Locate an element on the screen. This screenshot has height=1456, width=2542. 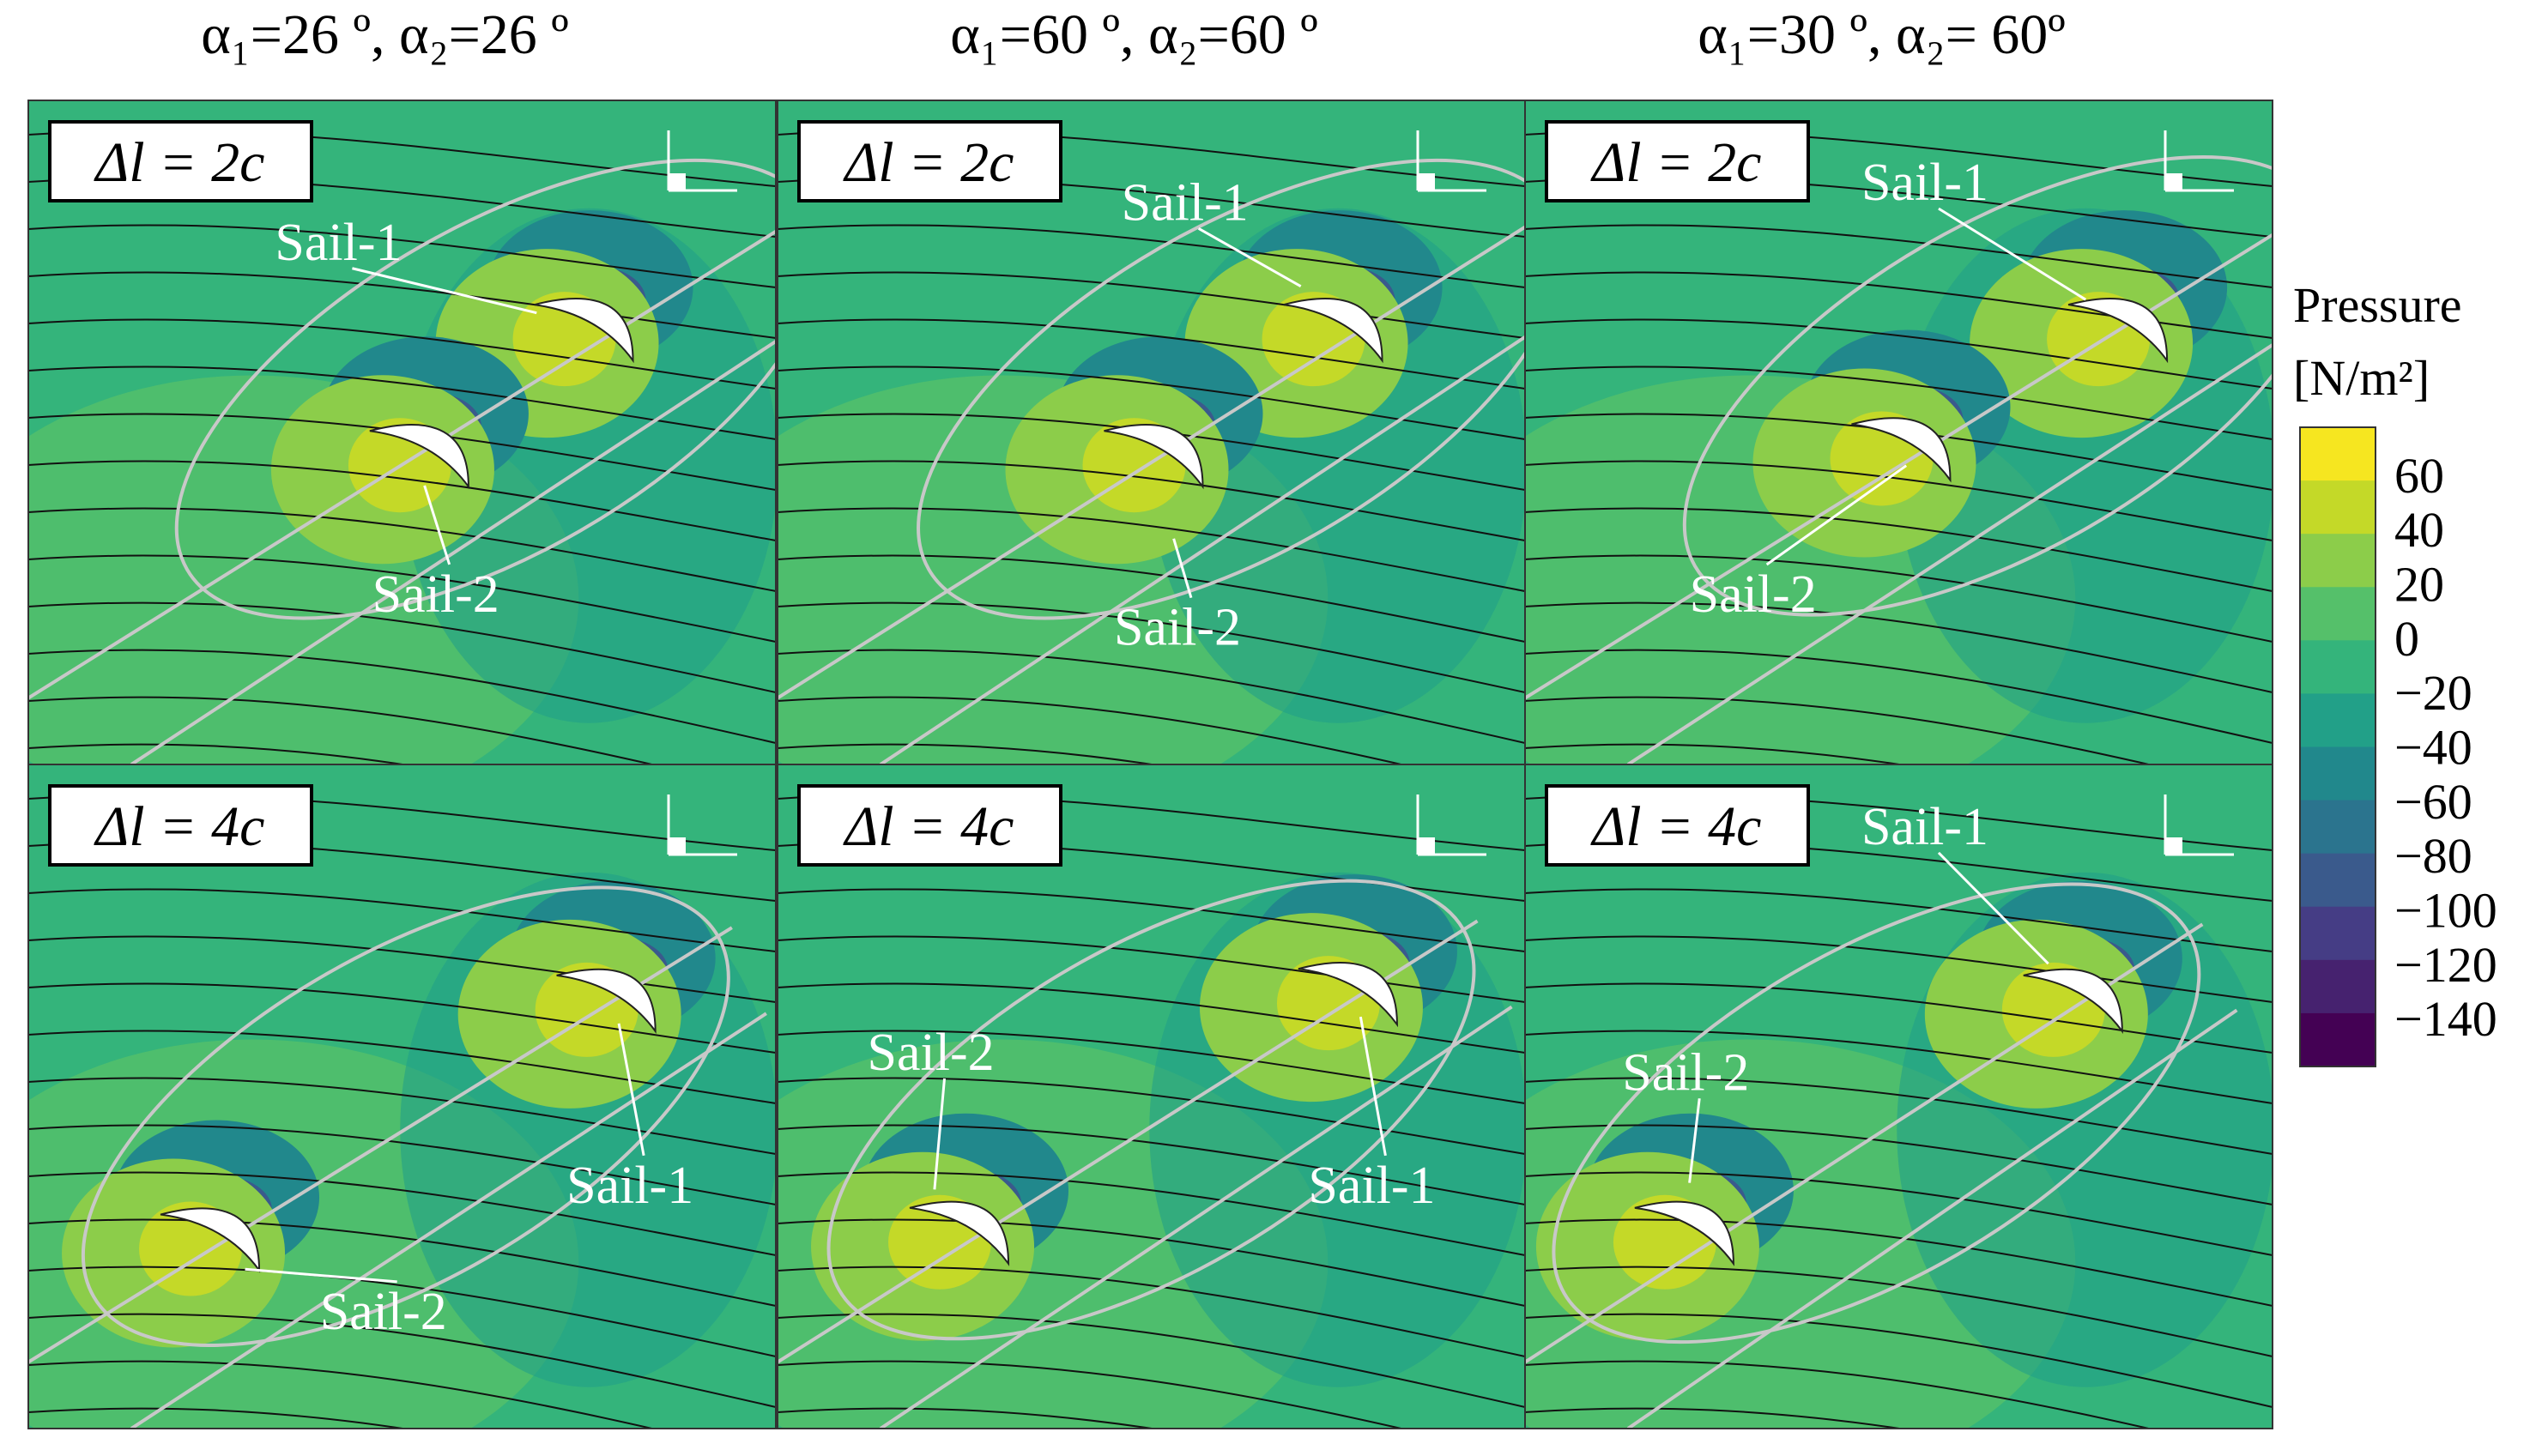
colorbar-tick-label: −80 is located at coordinates (2433, 856).